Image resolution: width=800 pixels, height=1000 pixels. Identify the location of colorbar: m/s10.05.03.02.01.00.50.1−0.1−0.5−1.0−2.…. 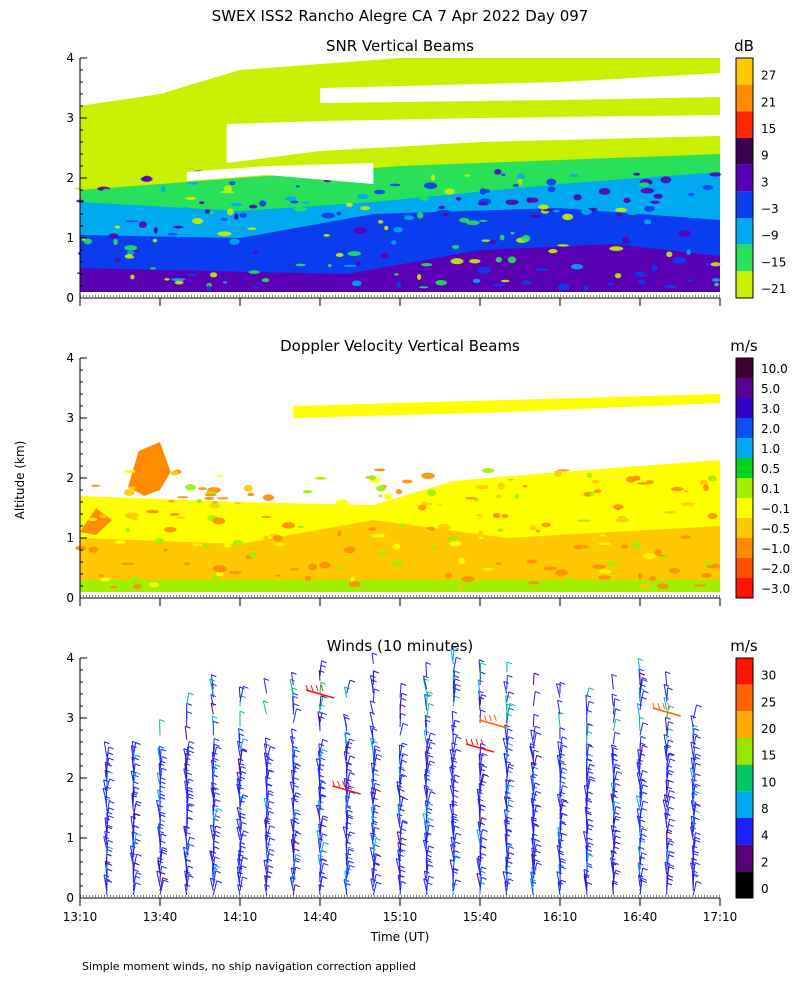
(760, 468).